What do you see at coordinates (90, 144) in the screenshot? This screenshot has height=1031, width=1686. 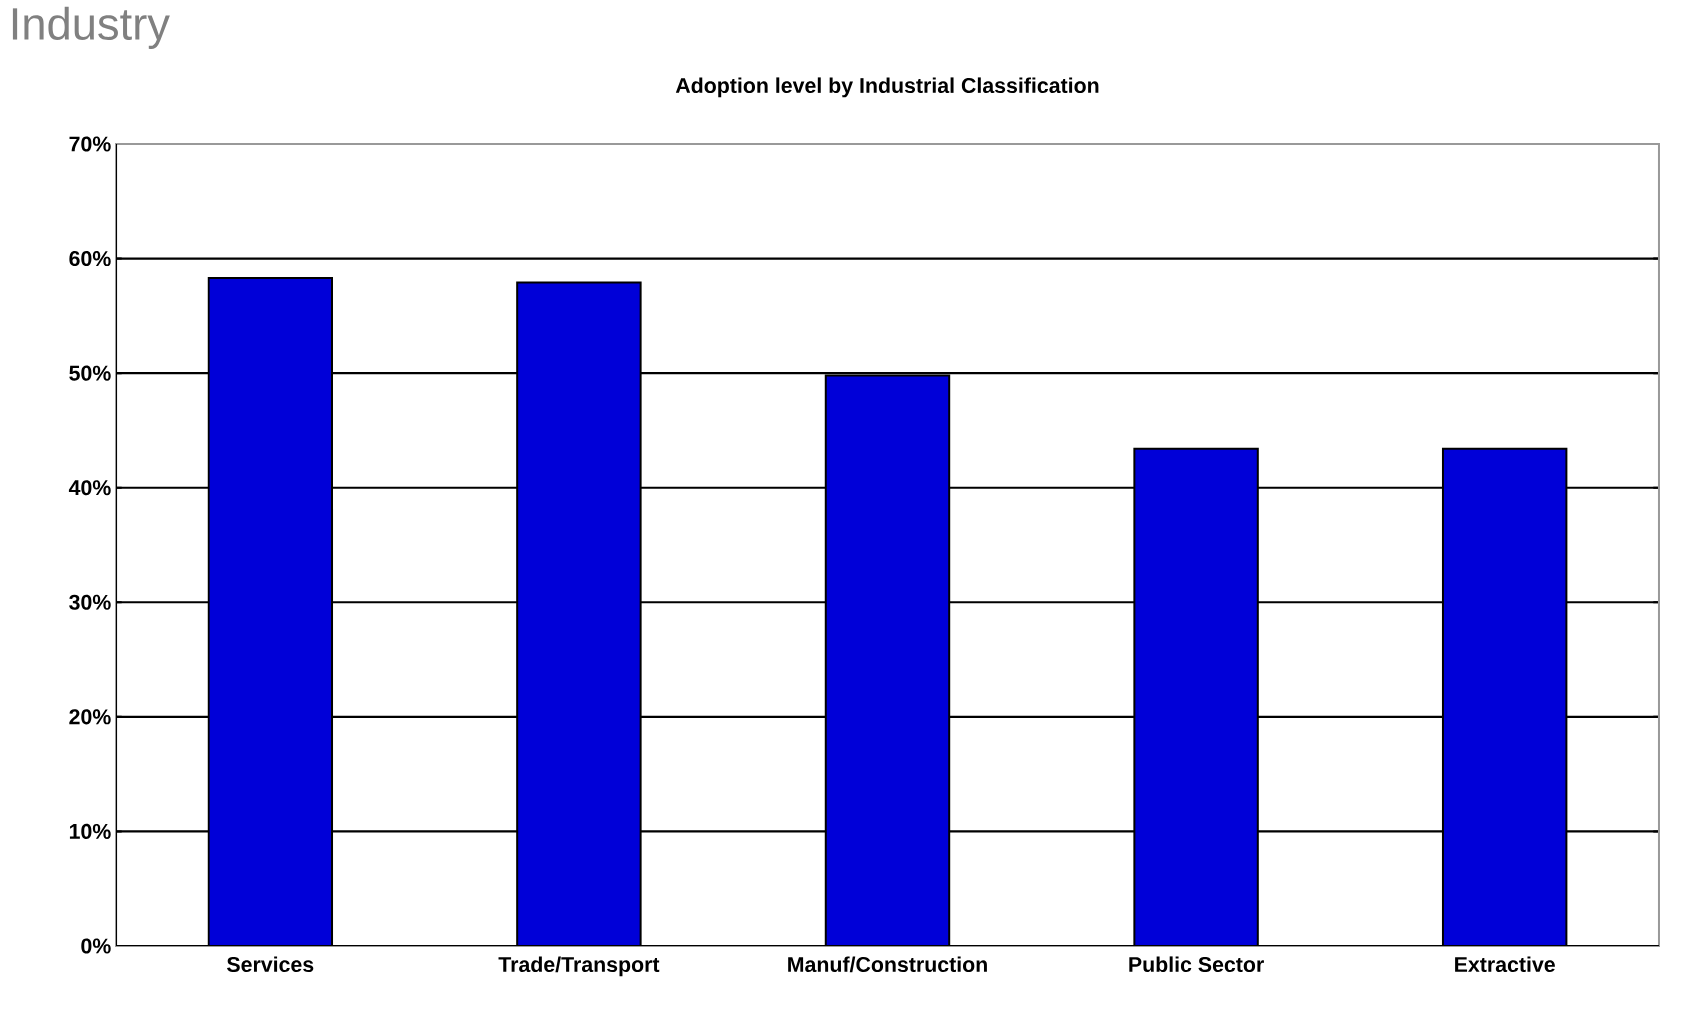 I see `y-tick-label: 70%` at bounding box center [90, 144].